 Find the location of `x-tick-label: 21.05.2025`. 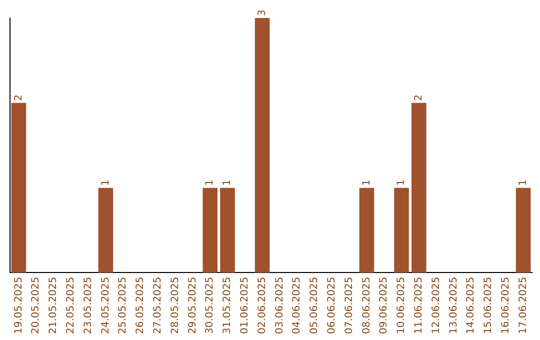

x-tick-label: 21.05.2025 is located at coordinates (54, 305).